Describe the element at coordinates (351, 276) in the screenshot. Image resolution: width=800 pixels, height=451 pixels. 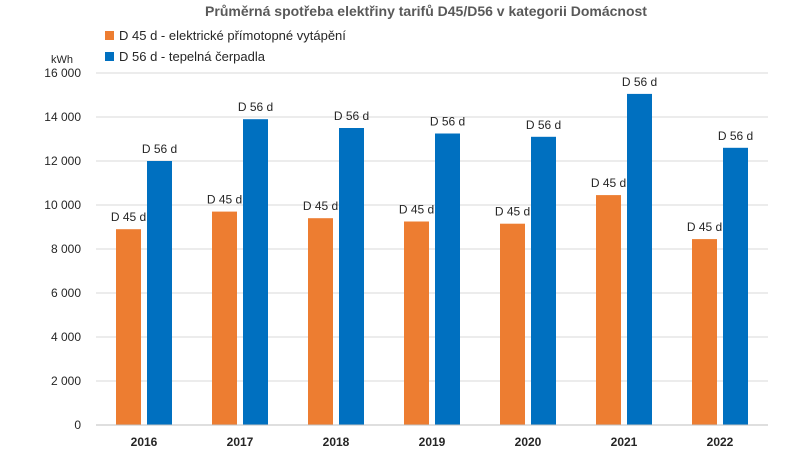
I see `bar-2018-d56` at that location.